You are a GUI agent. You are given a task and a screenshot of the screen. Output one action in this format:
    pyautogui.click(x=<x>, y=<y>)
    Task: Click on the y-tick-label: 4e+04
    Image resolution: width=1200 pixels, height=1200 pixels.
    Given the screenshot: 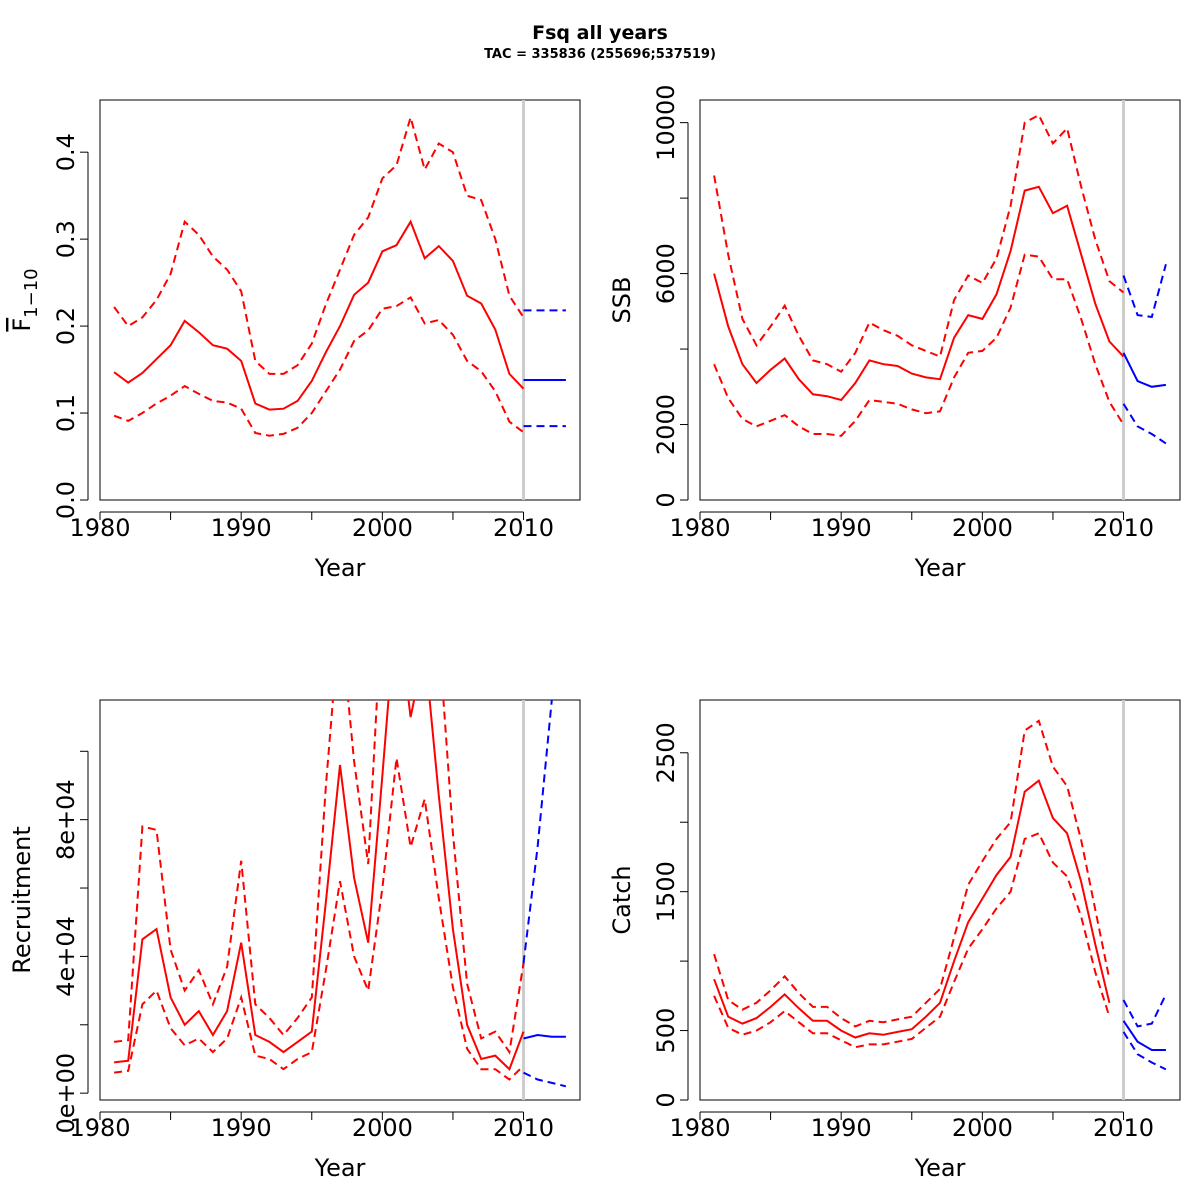 What is the action you would take?
    pyautogui.click(x=66, y=956)
    